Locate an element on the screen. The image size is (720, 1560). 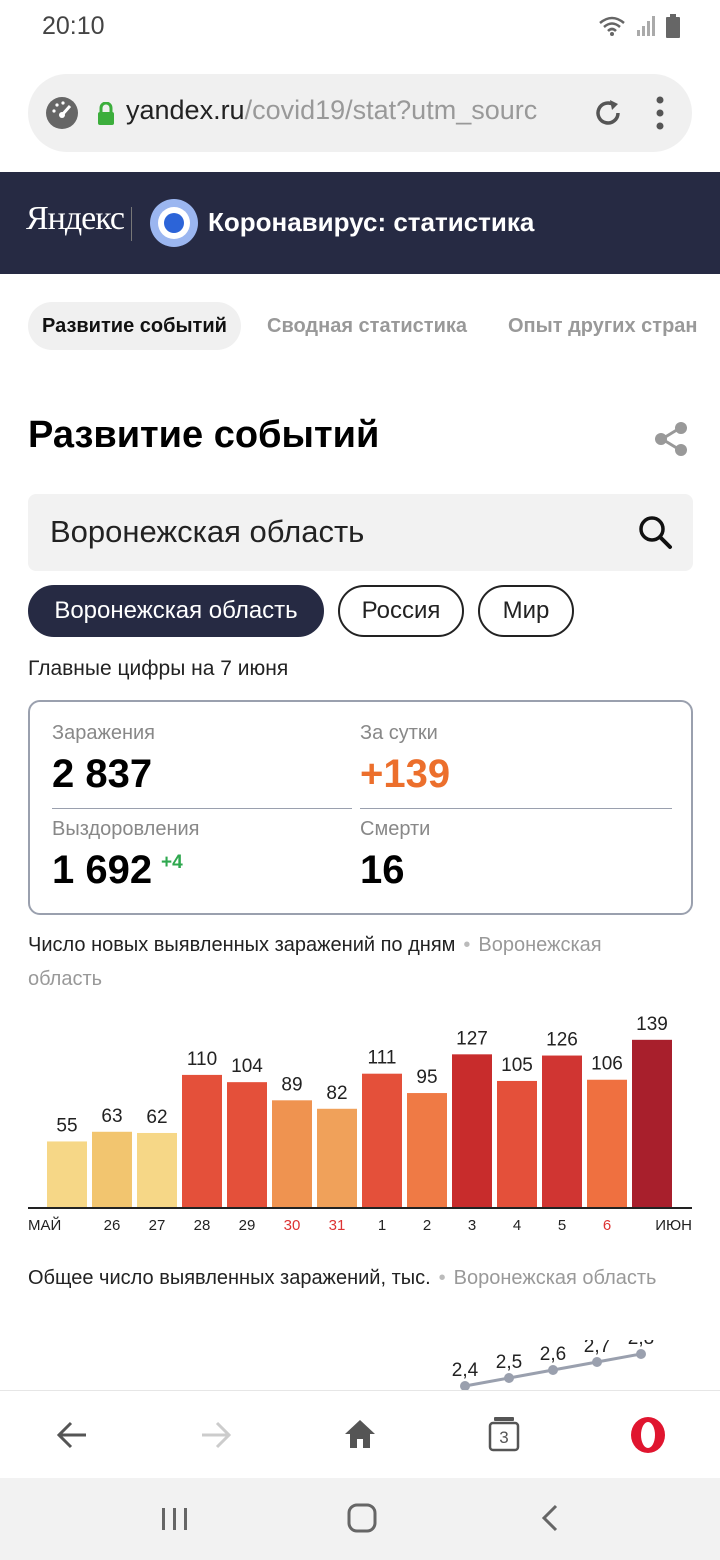
deaths-label: Смерти is located at coordinates (395, 829).